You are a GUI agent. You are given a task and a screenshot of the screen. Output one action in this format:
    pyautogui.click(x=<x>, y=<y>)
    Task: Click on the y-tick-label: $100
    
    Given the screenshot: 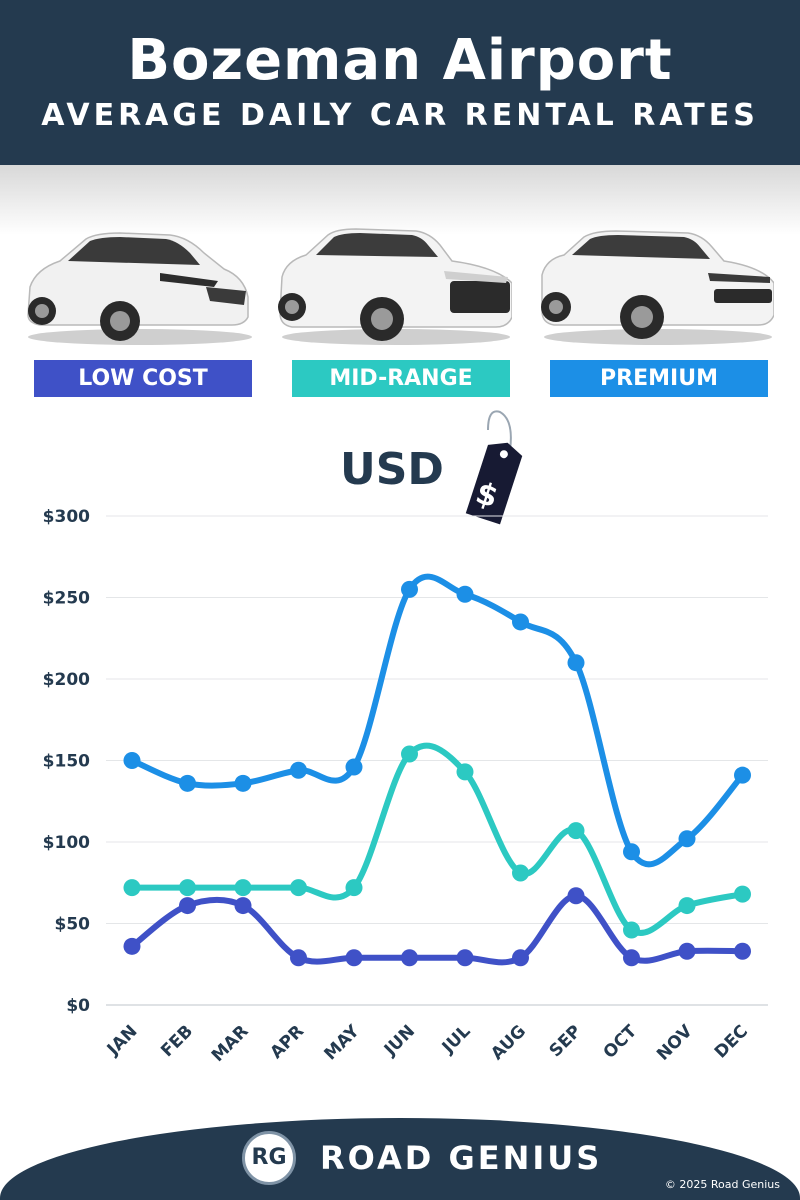 What is the action you would take?
    pyautogui.click(x=66, y=843)
    